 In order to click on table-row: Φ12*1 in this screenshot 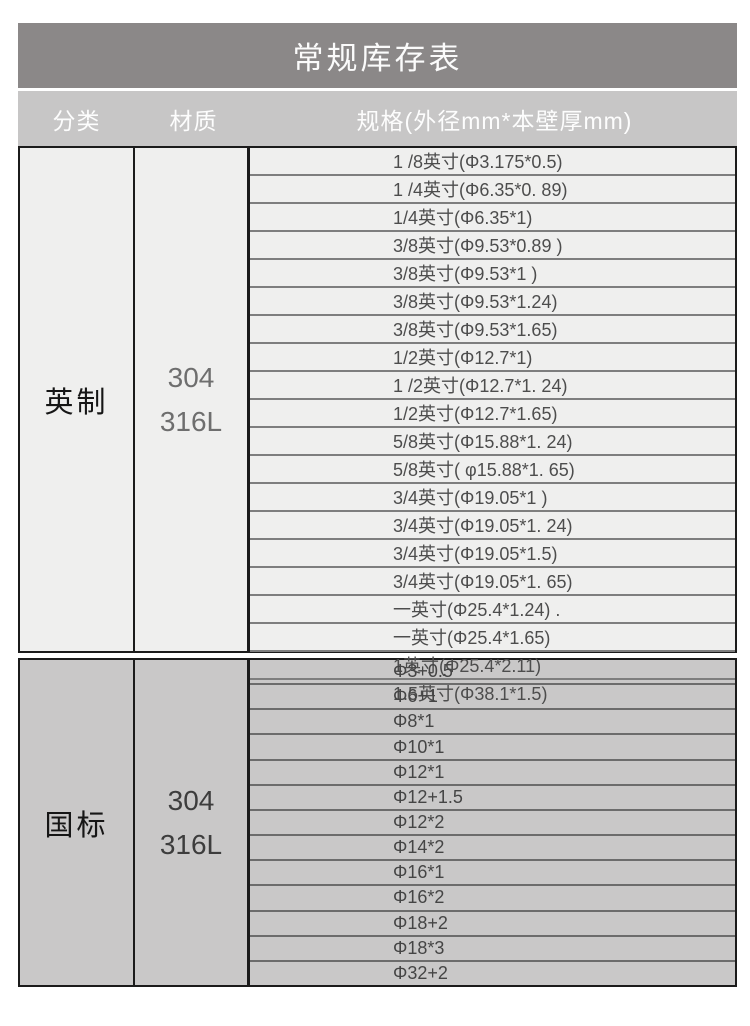, I will do `click(492, 773)`.